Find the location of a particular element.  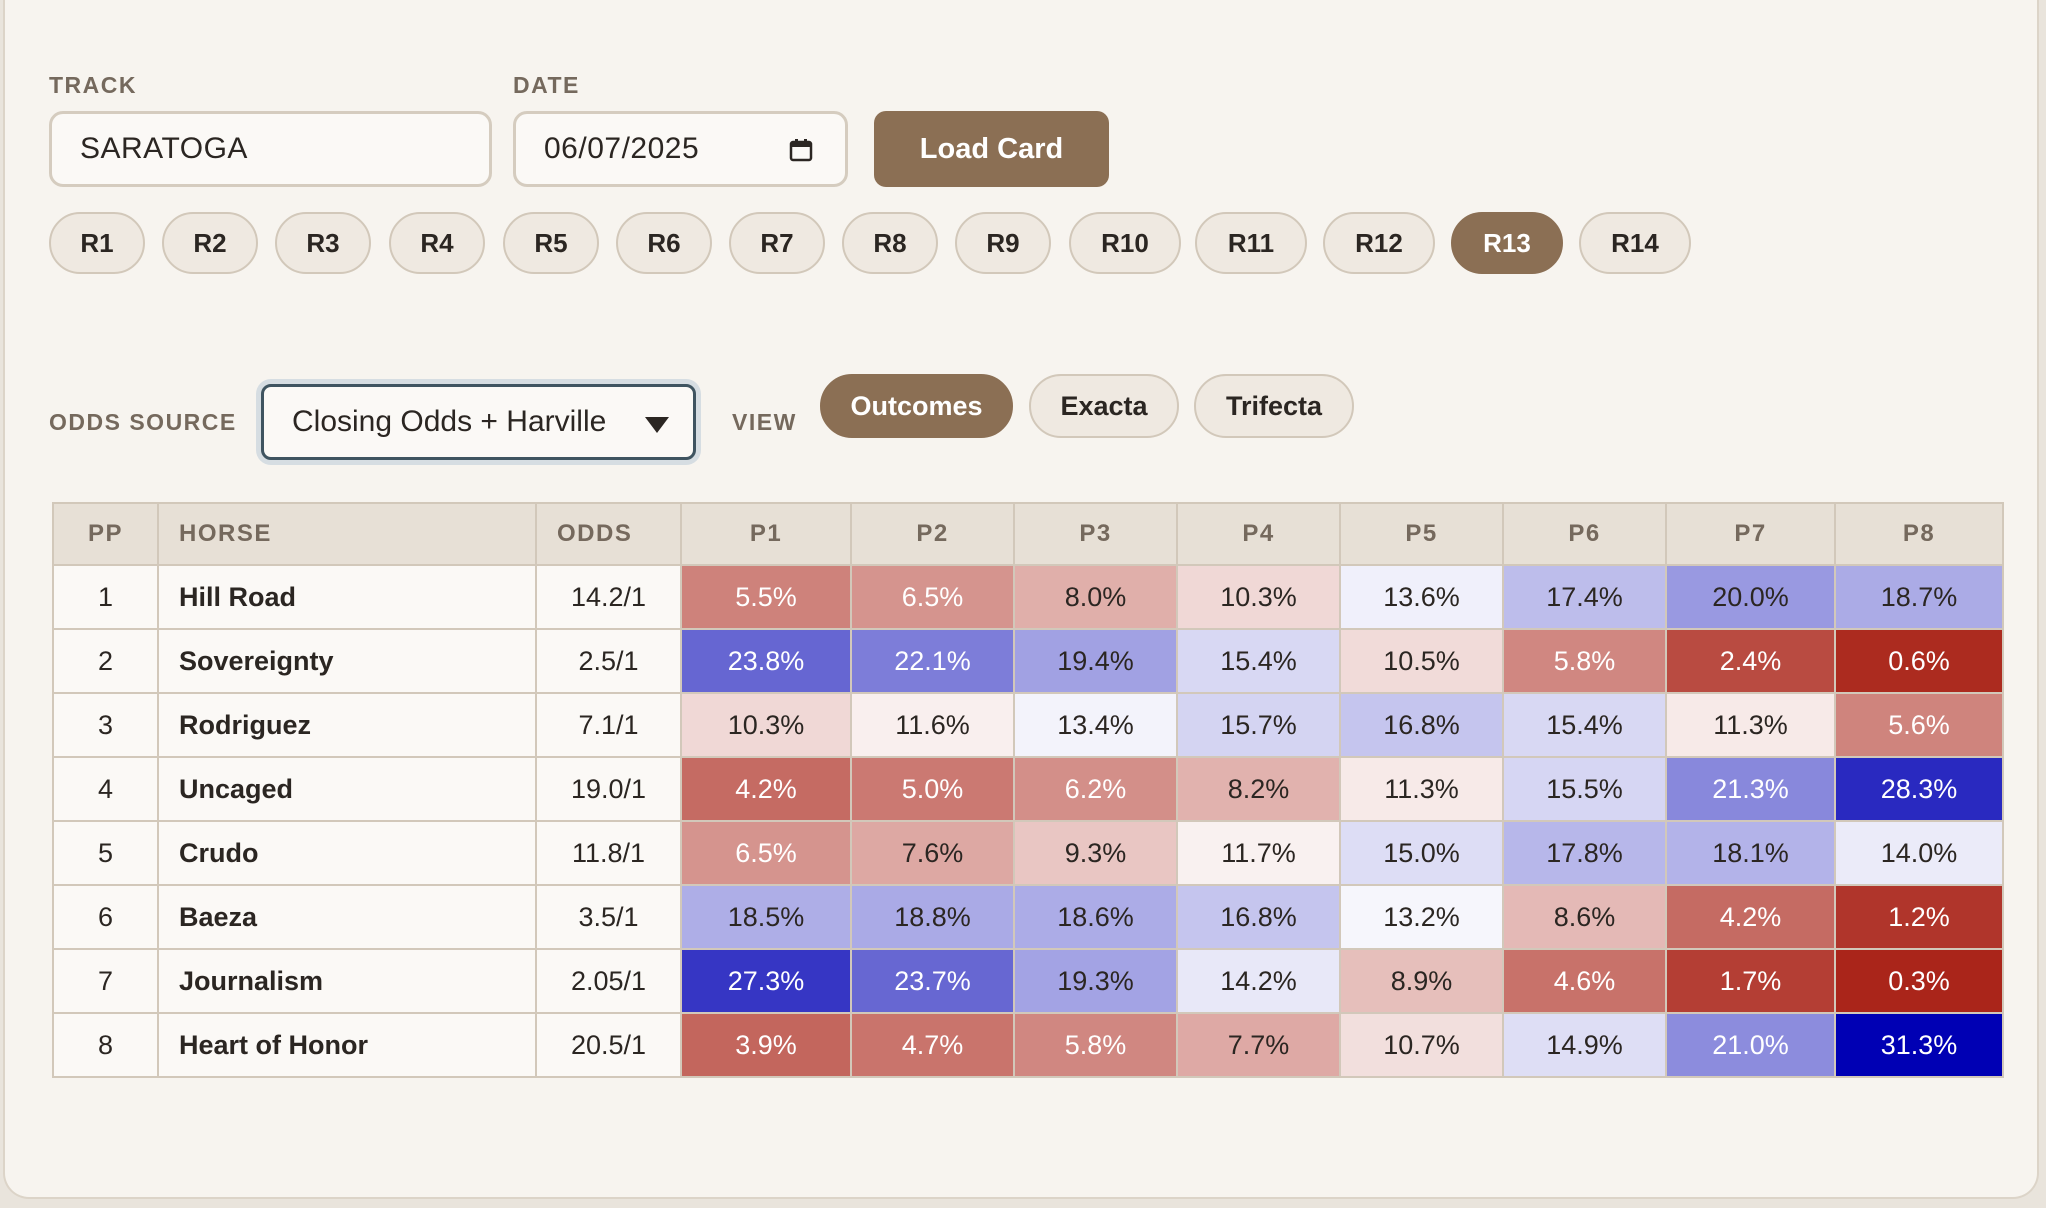

finish-probability-cell: 7.7% is located at coordinates (1258, 1045).